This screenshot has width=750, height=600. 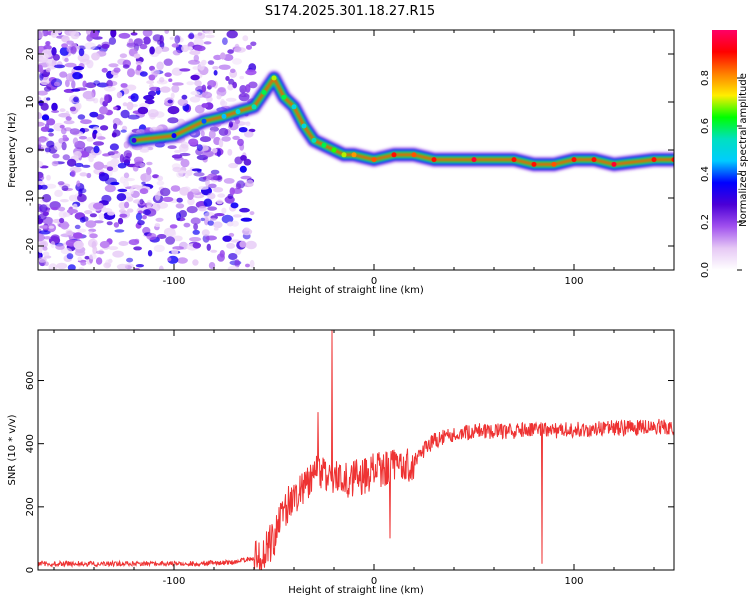 I want to click on colorbar-tick-label: 0.2, so click(x=705, y=222).